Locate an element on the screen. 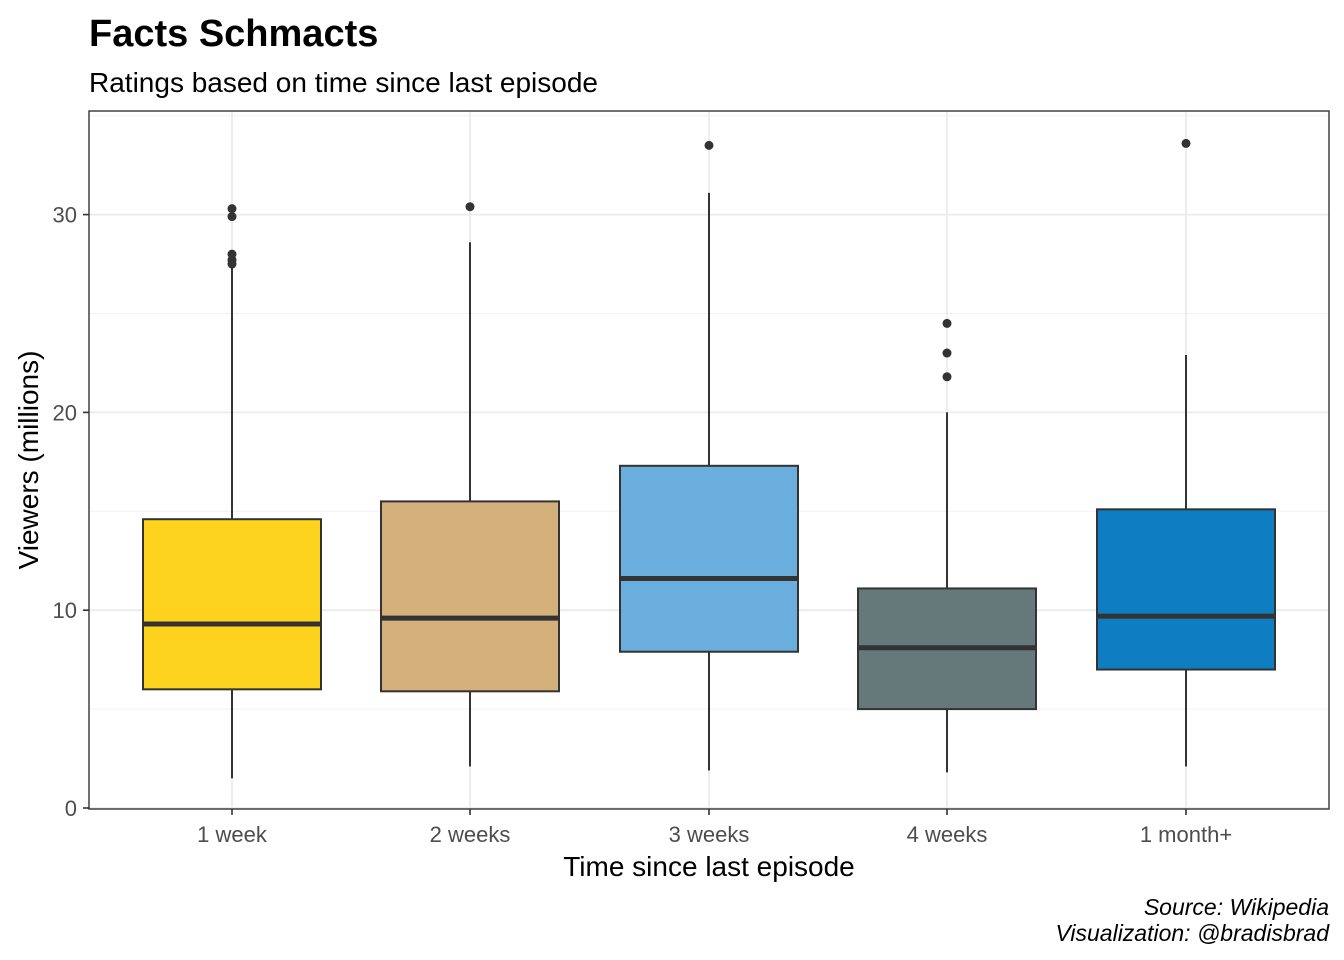 The width and height of the screenshot is (1344, 960). x-tick-label: 1 month+ is located at coordinates (1186, 834).